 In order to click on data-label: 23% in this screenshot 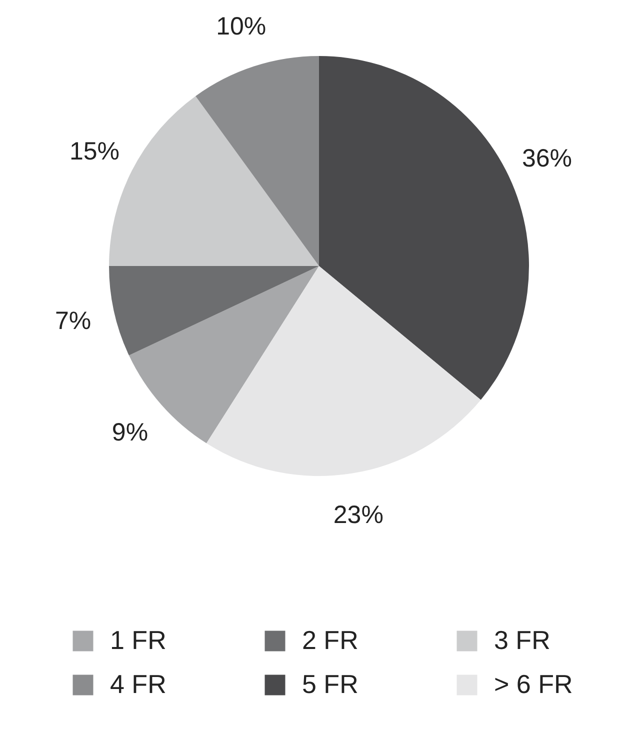, I will do `click(358, 514)`.